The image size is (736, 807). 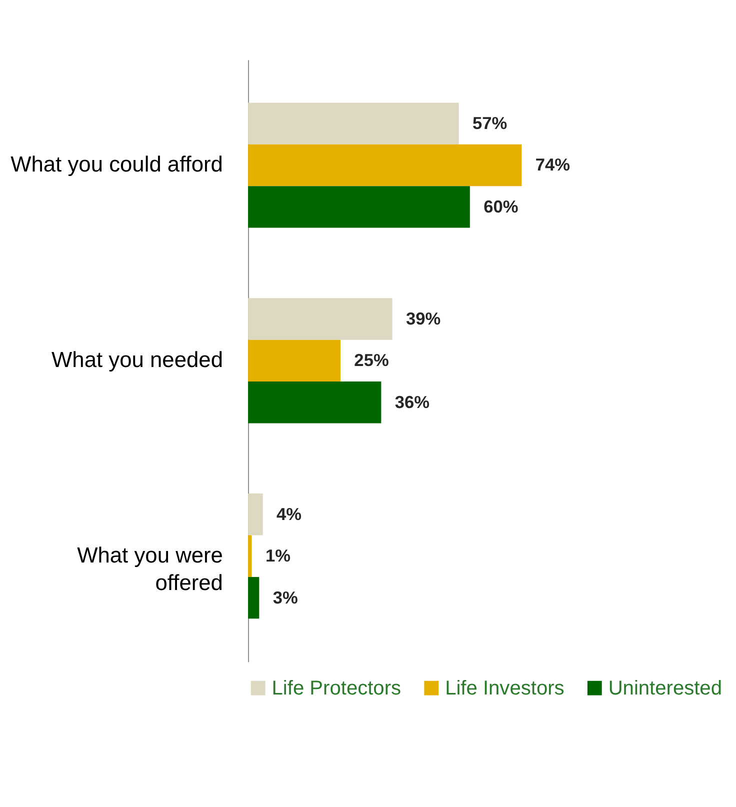 I want to click on data-label: 25%, so click(x=371, y=360).